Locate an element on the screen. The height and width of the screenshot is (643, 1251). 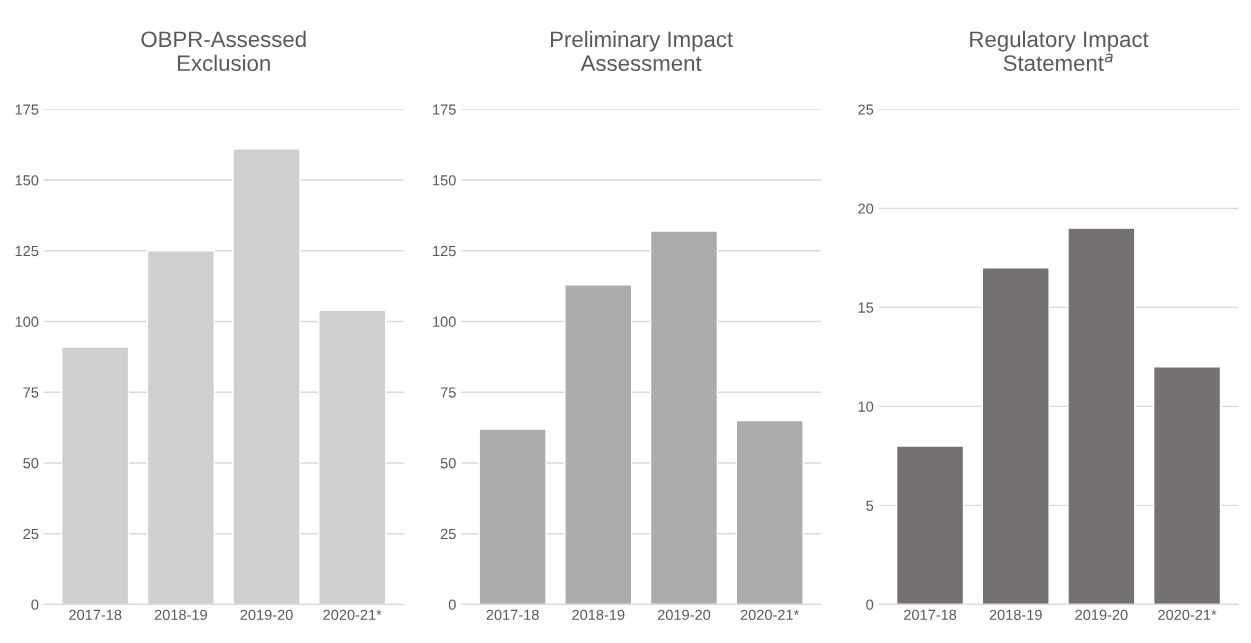
y-tick-label: 10 is located at coordinates (866, 406).